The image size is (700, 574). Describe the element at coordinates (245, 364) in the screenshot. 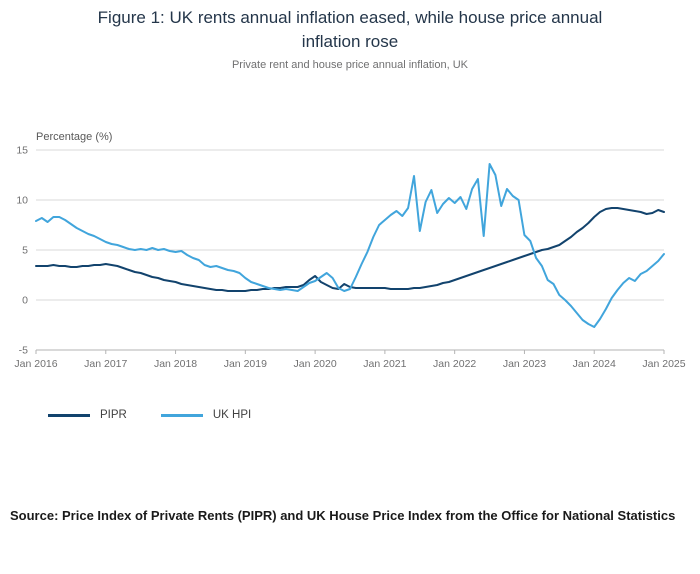

I see `x-tick-label: Jan 2019` at that location.